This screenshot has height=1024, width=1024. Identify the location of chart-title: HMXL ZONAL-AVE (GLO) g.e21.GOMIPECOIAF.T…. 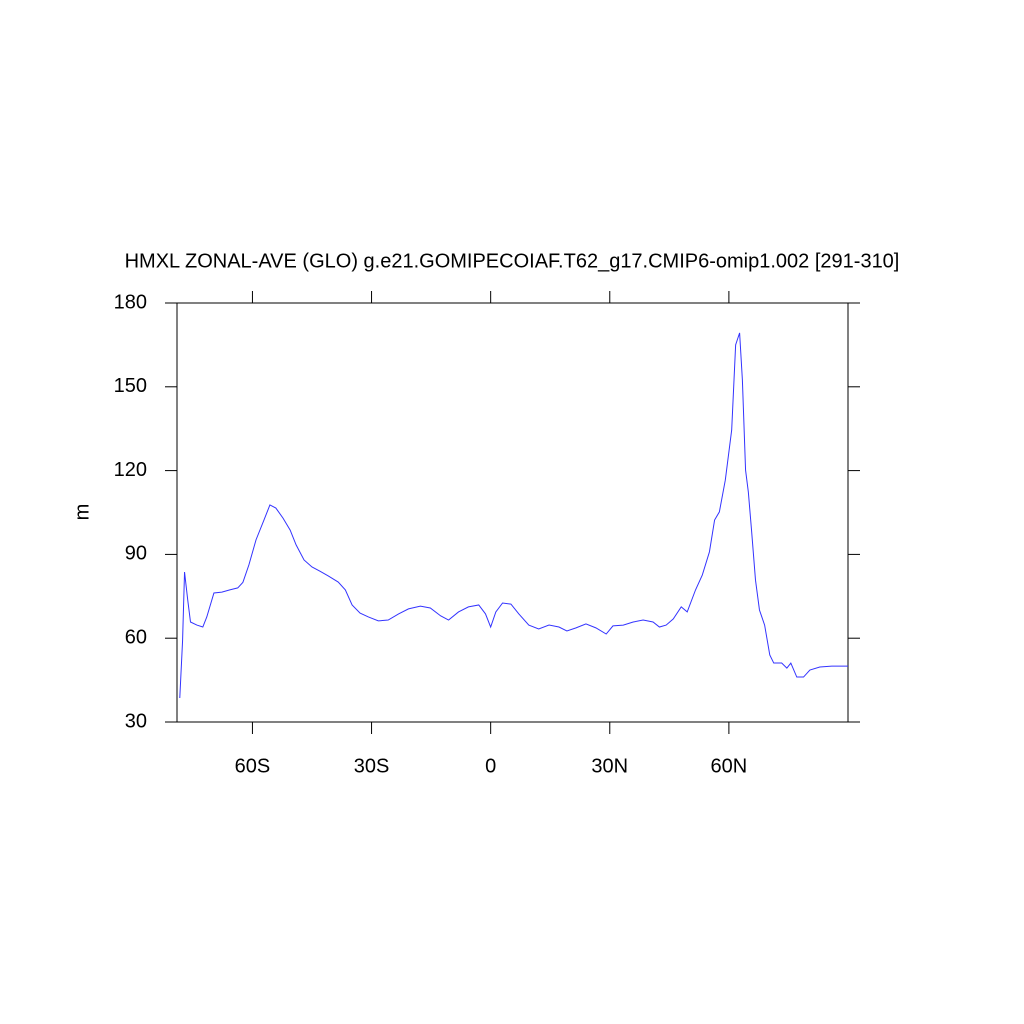
(512, 261).